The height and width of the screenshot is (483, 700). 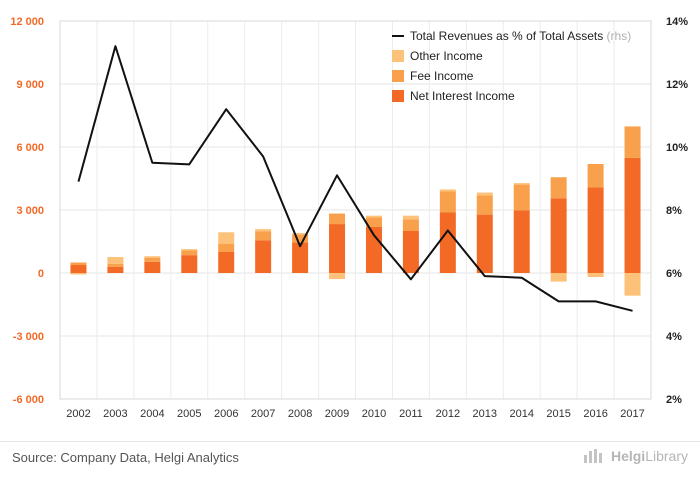 What do you see at coordinates (446, 56) in the screenshot?
I see `legend-label: Other Income` at bounding box center [446, 56].